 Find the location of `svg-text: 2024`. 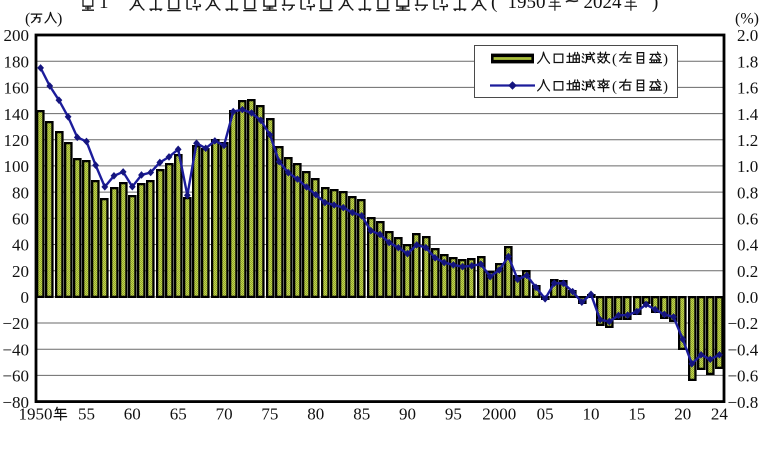

svg-text: 2024 is located at coordinates (603, 6).